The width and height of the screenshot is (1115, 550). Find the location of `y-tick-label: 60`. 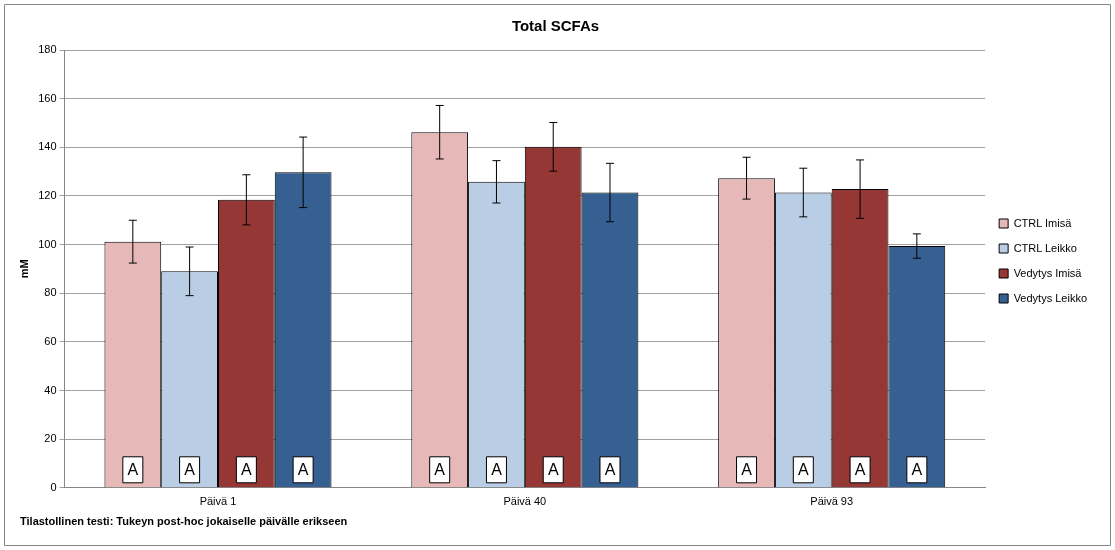

y-tick-label: 60 is located at coordinates (50, 340).